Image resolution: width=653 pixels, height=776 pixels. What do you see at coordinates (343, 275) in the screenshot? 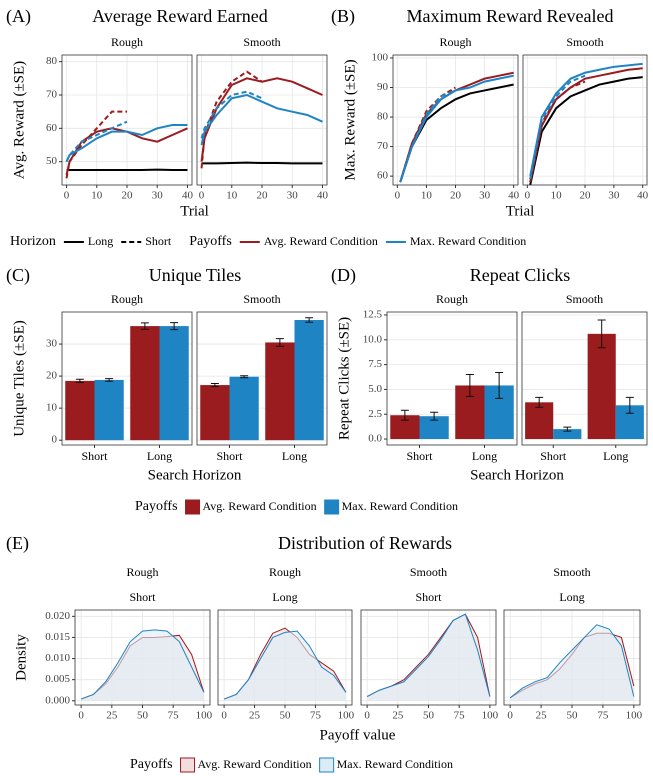
I see `panel-label: (D)` at bounding box center [343, 275].